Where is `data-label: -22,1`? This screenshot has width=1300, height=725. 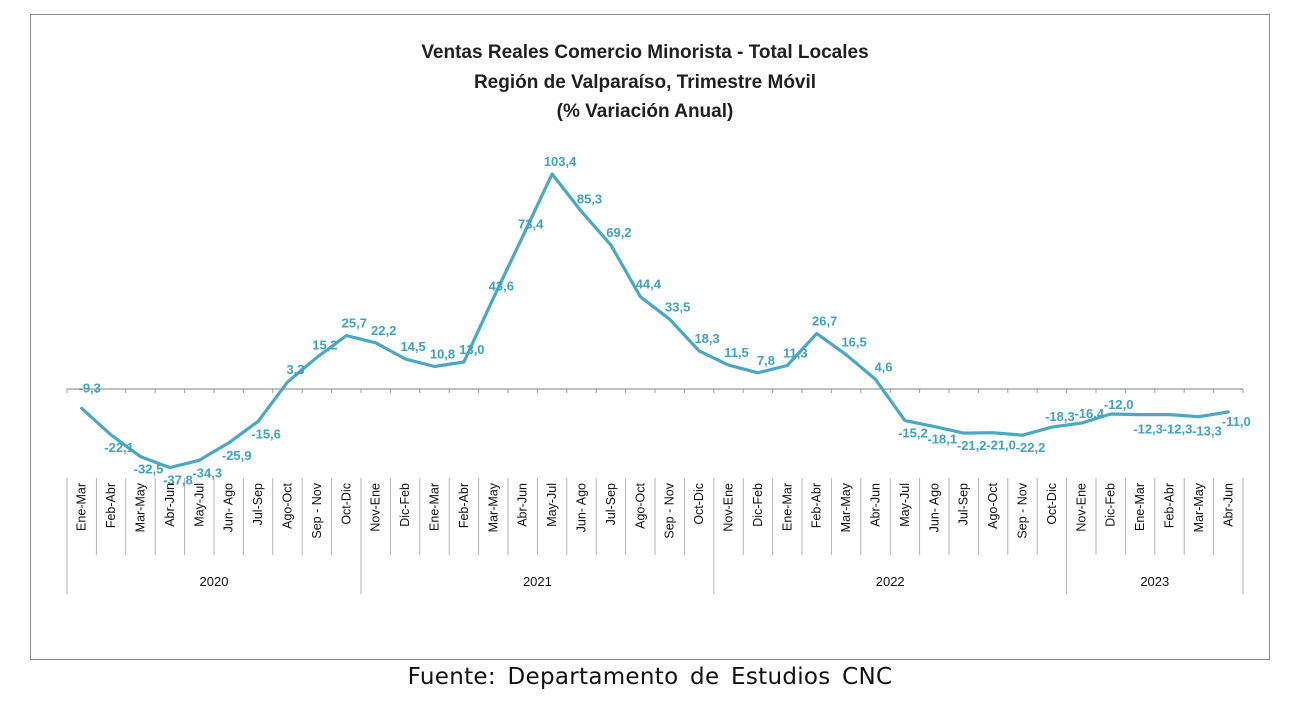
data-label: -22,1 is located at coordinates (119, 447).